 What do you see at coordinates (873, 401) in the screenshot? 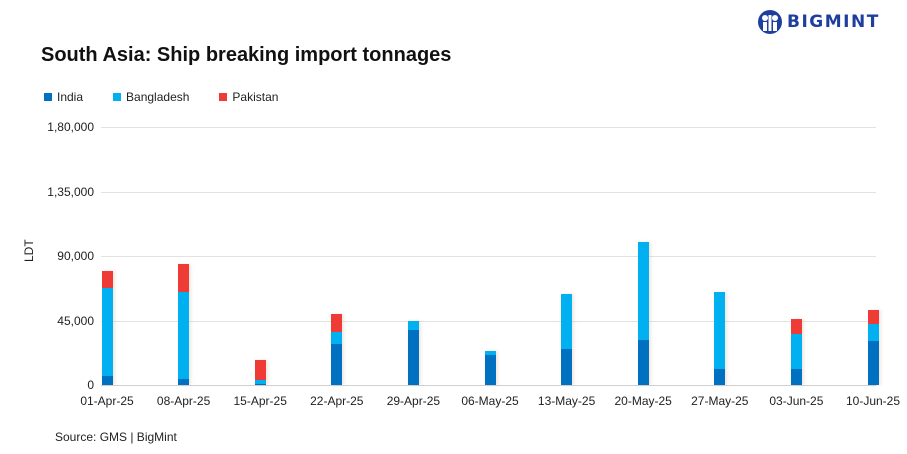
I see `x-tick-label: 10-Jun-25` at bounding box center [873, 401].